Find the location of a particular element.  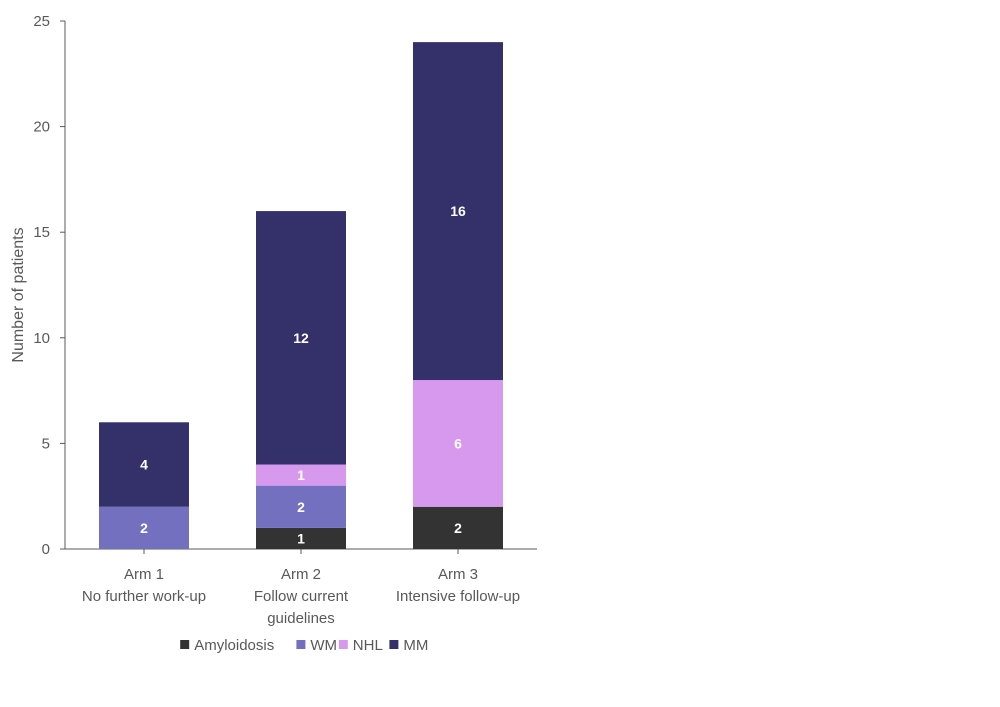

x-category-label: No further work-up is located at coordinates (144, 596).